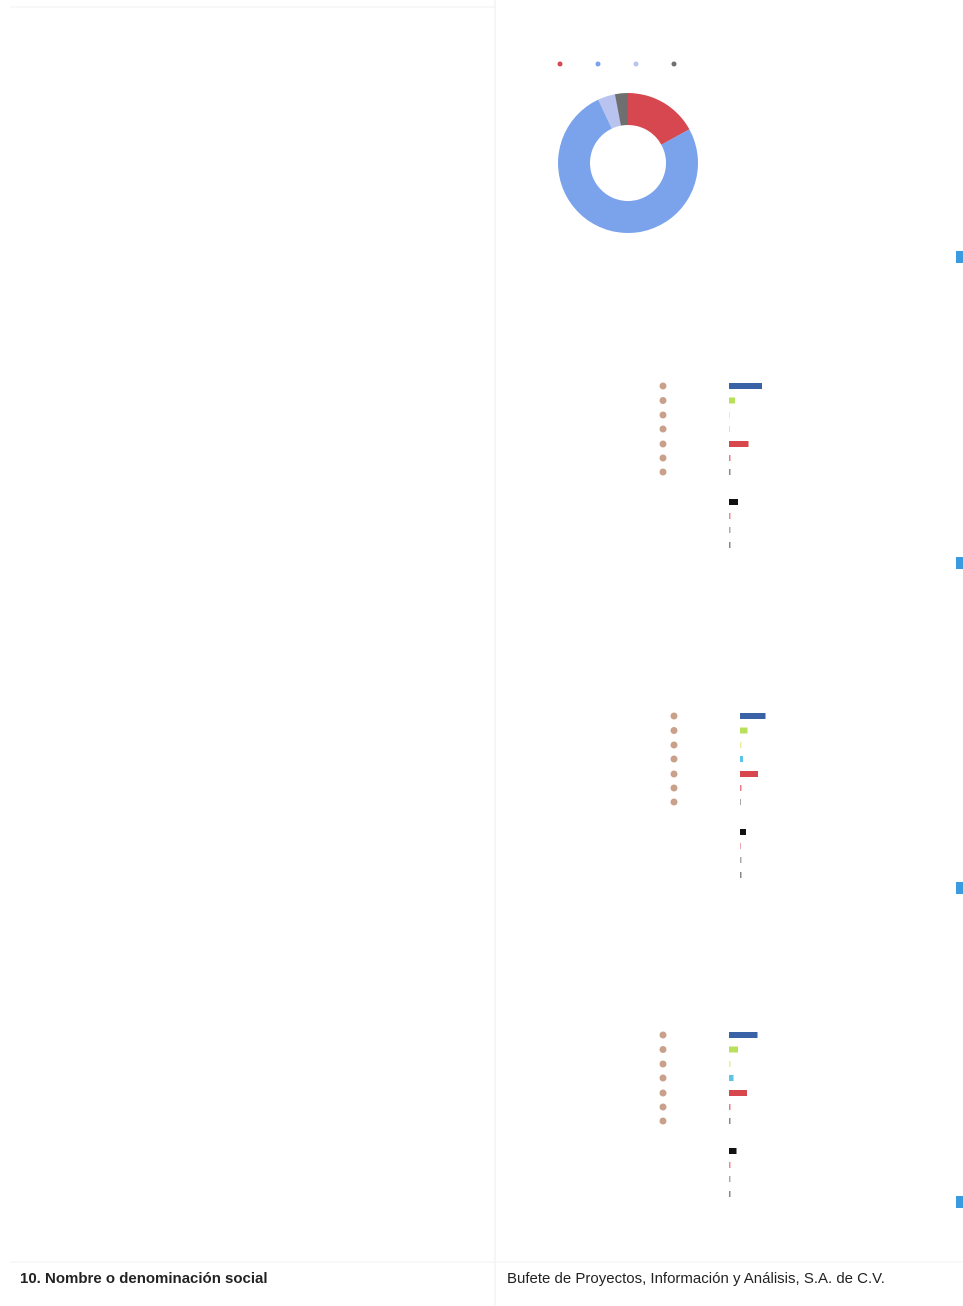  What do you see at coordinates (144, 1278) in the screenshot?
I see `field-label: 10. Nombre o denominación social` at bounding box center [144, 1278].